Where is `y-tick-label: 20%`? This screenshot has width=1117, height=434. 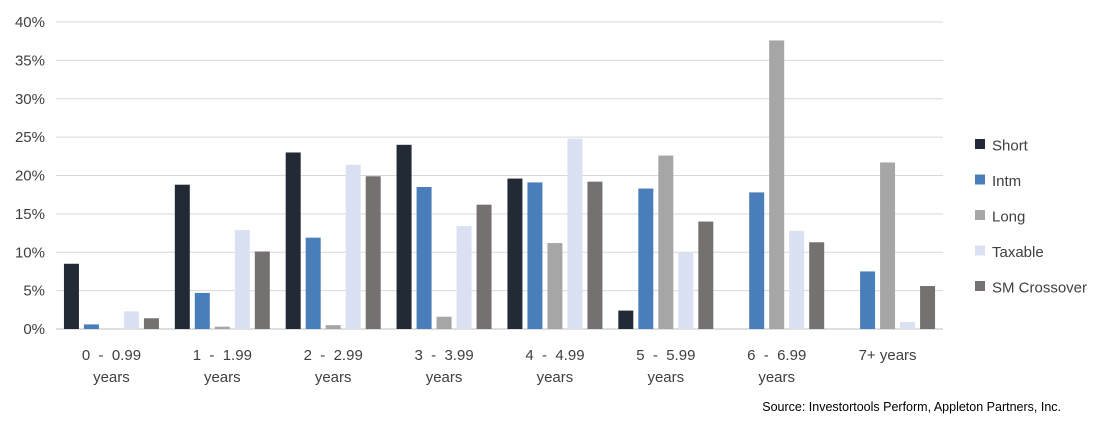
y-tick-label: 20% is located at coordinates (30, 176).